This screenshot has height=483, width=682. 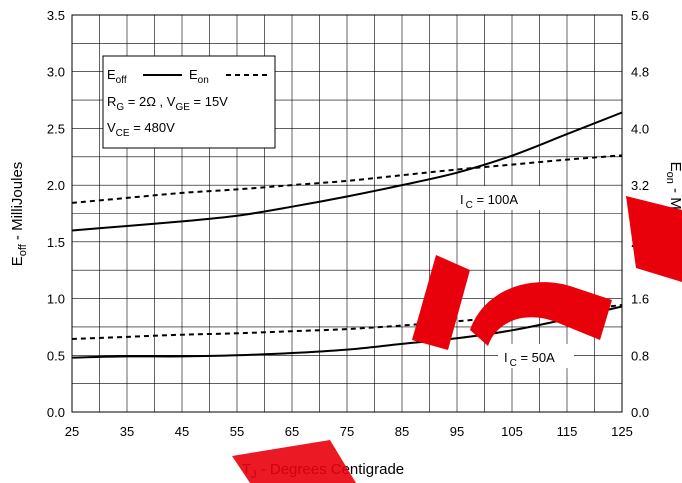 What do you see at coordinates (294, 461) in the screenshot?
I see `watermark-stroke-d` at bounding box center [294, 461].